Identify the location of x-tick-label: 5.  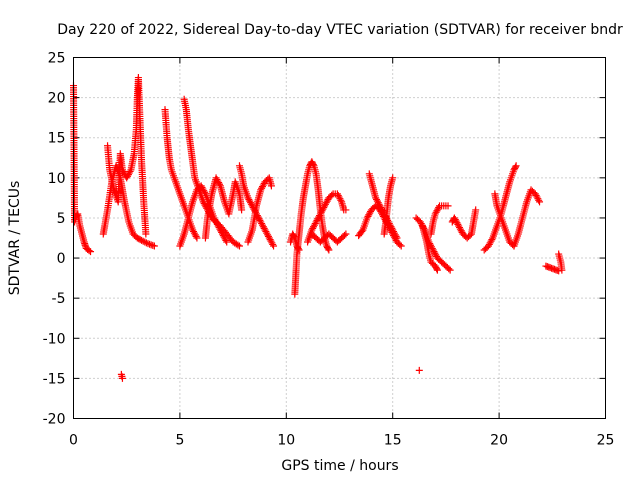
(179, 441).